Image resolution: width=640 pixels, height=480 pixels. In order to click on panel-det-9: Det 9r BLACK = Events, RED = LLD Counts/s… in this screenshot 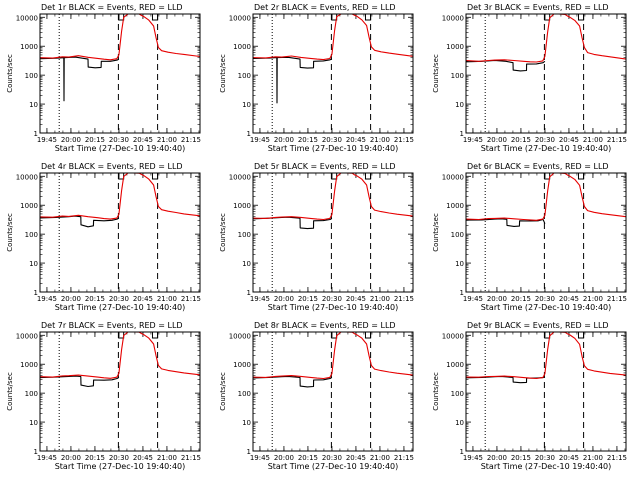, I will do `click(529, 396)`.